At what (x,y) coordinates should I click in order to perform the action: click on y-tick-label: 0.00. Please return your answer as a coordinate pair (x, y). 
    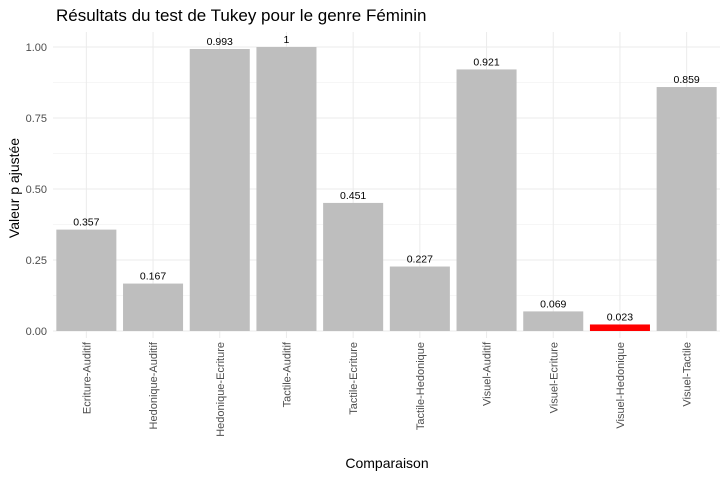
    Looking at the image, I should click on (36, 332).